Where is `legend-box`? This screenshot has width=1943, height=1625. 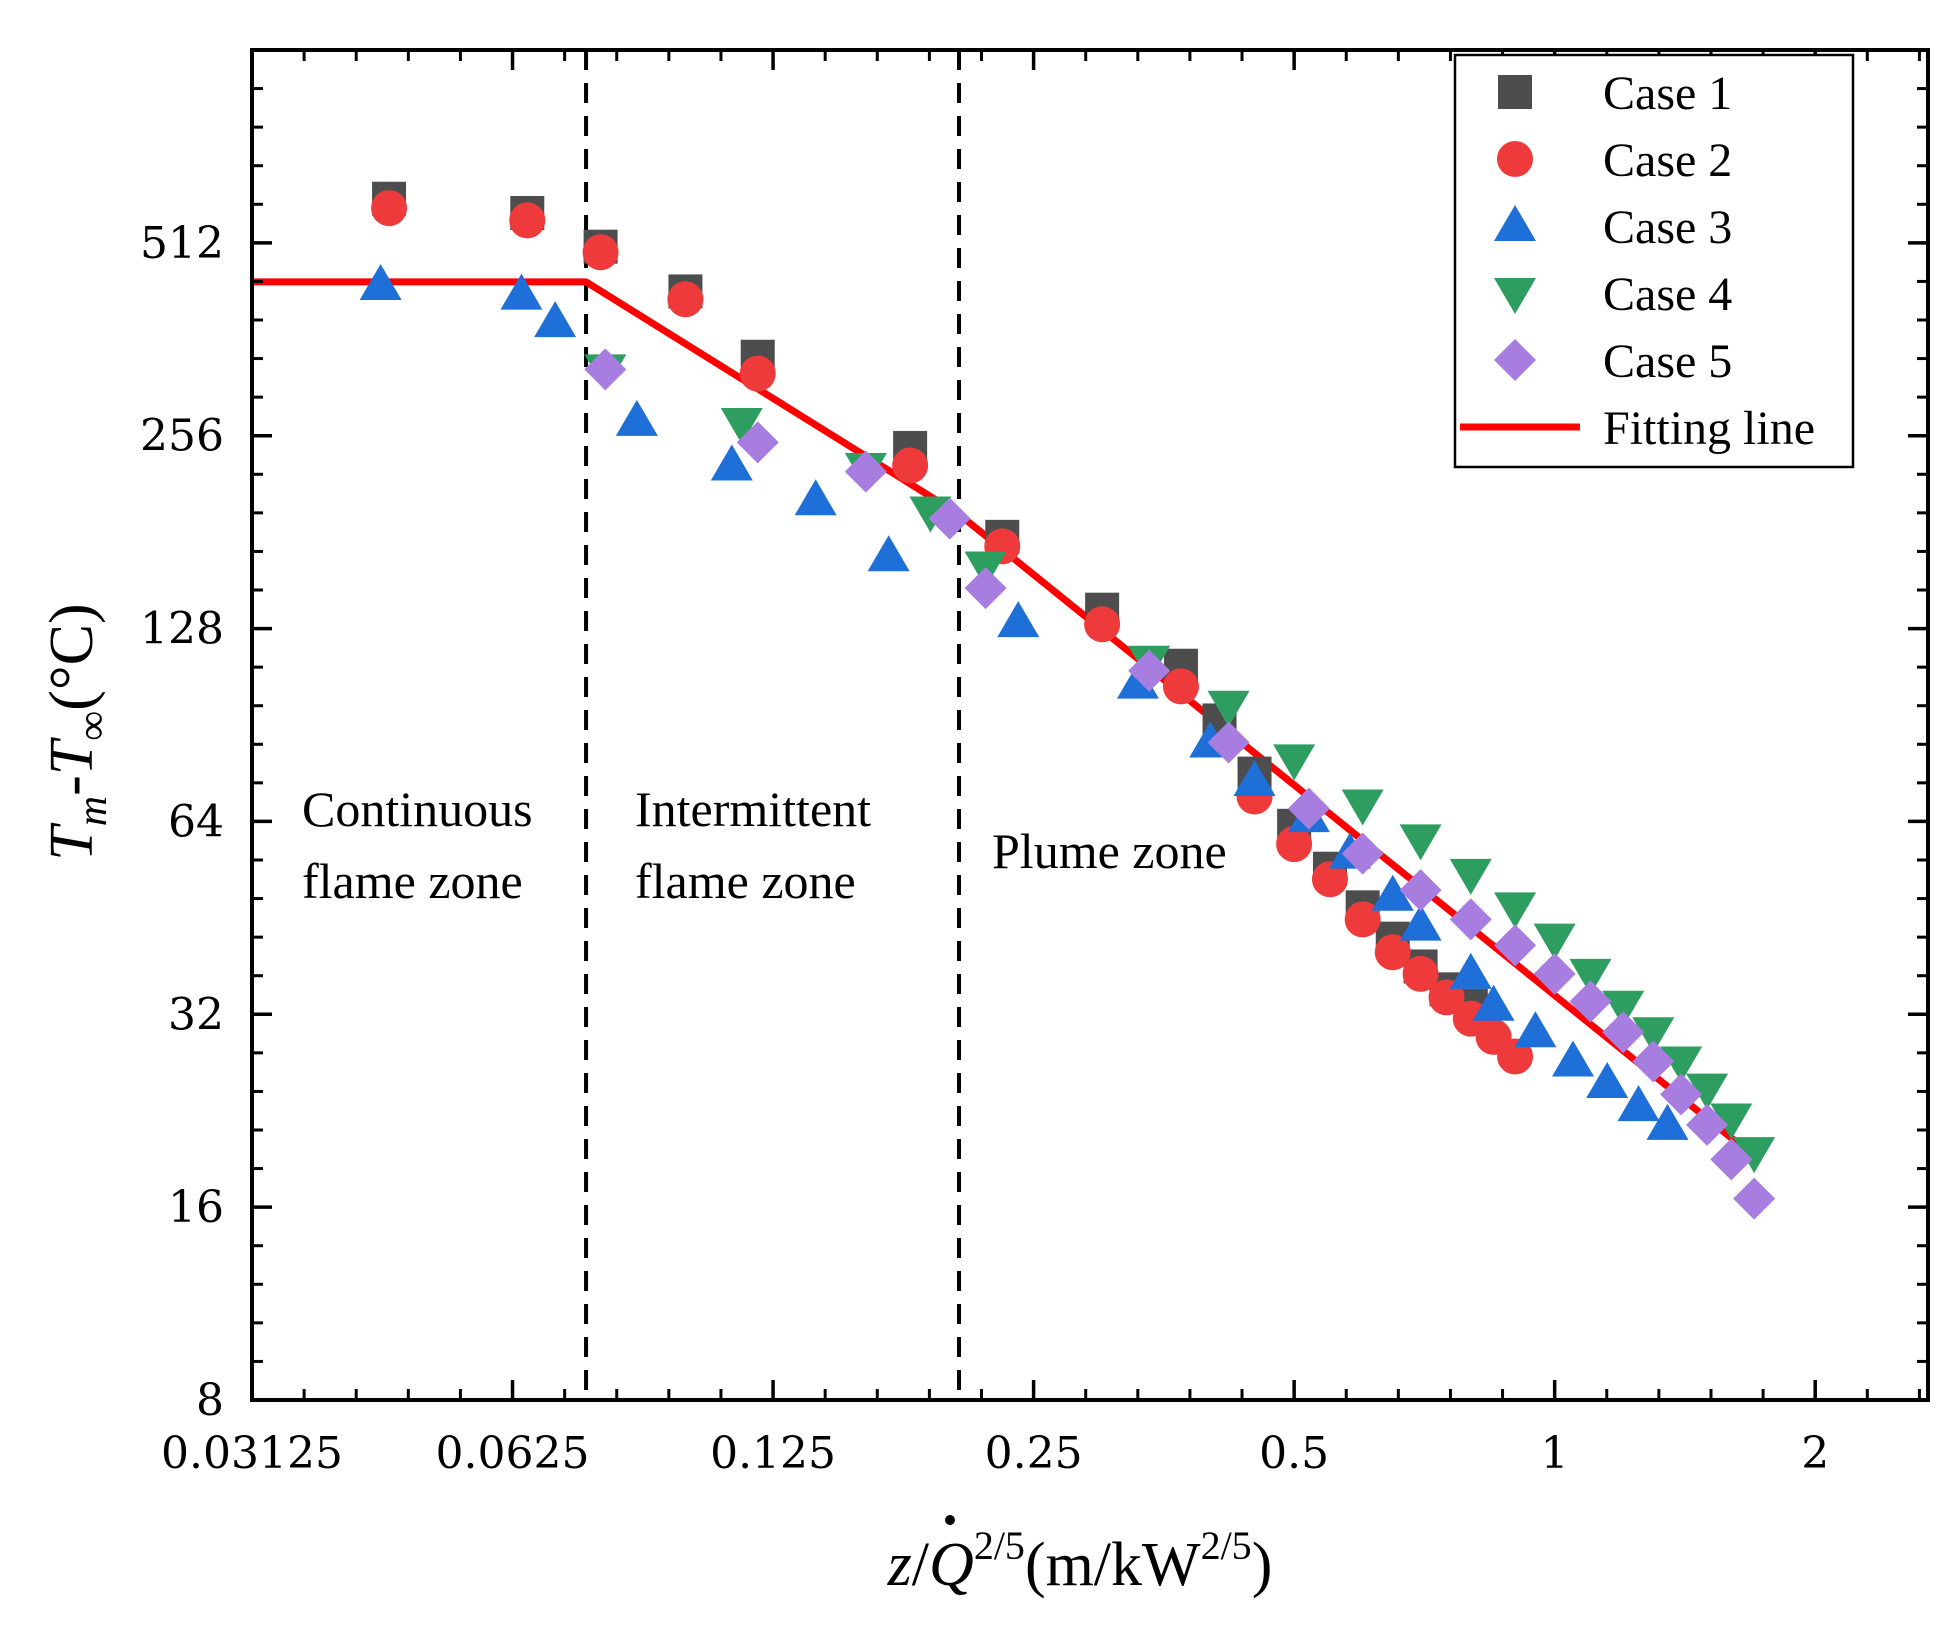 legend-box is located at coordinates (1654, 261).